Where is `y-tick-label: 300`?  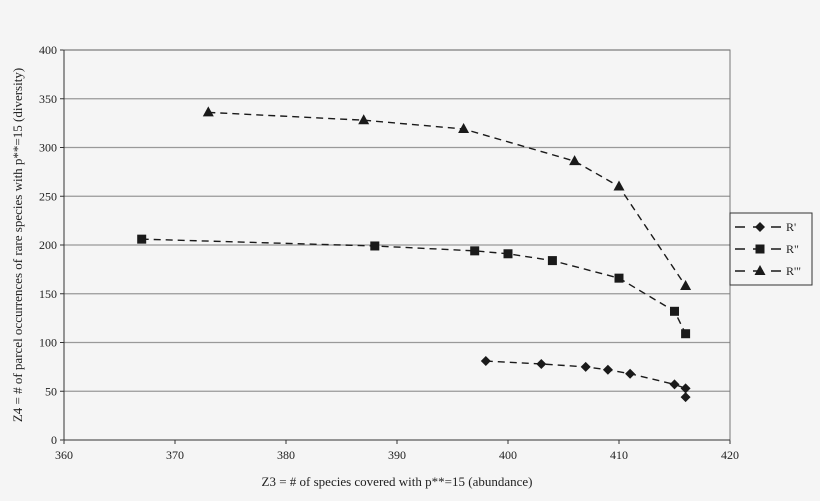
y-tick-label: 300 is located at coordinates (48, 148).